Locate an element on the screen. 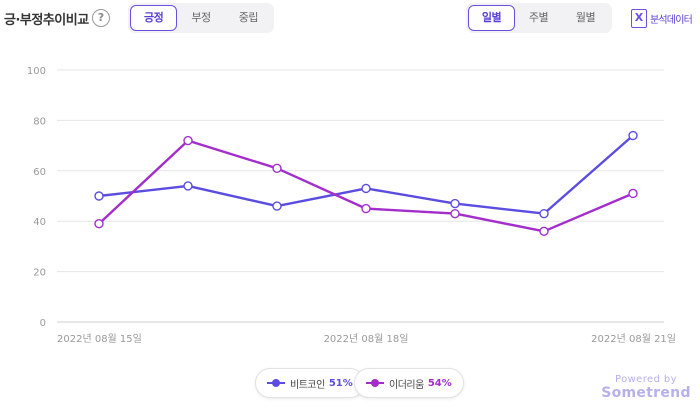 Image resolution: width=700 pixels, height=414 pixels. brand-logo-text: Sometrend is located at coordinates (646, 393).